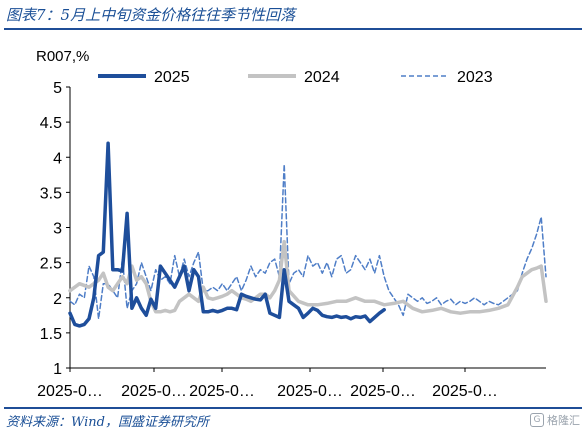  What do you see at coordinates (293, 29) in the screenshot?
I see `top-rule` at bounding box center [293, 29].